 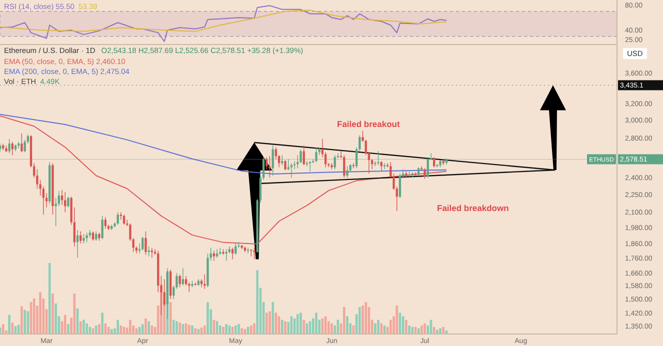 I want to click on annotation: Failed breakdown, so click(x=473, y=208).